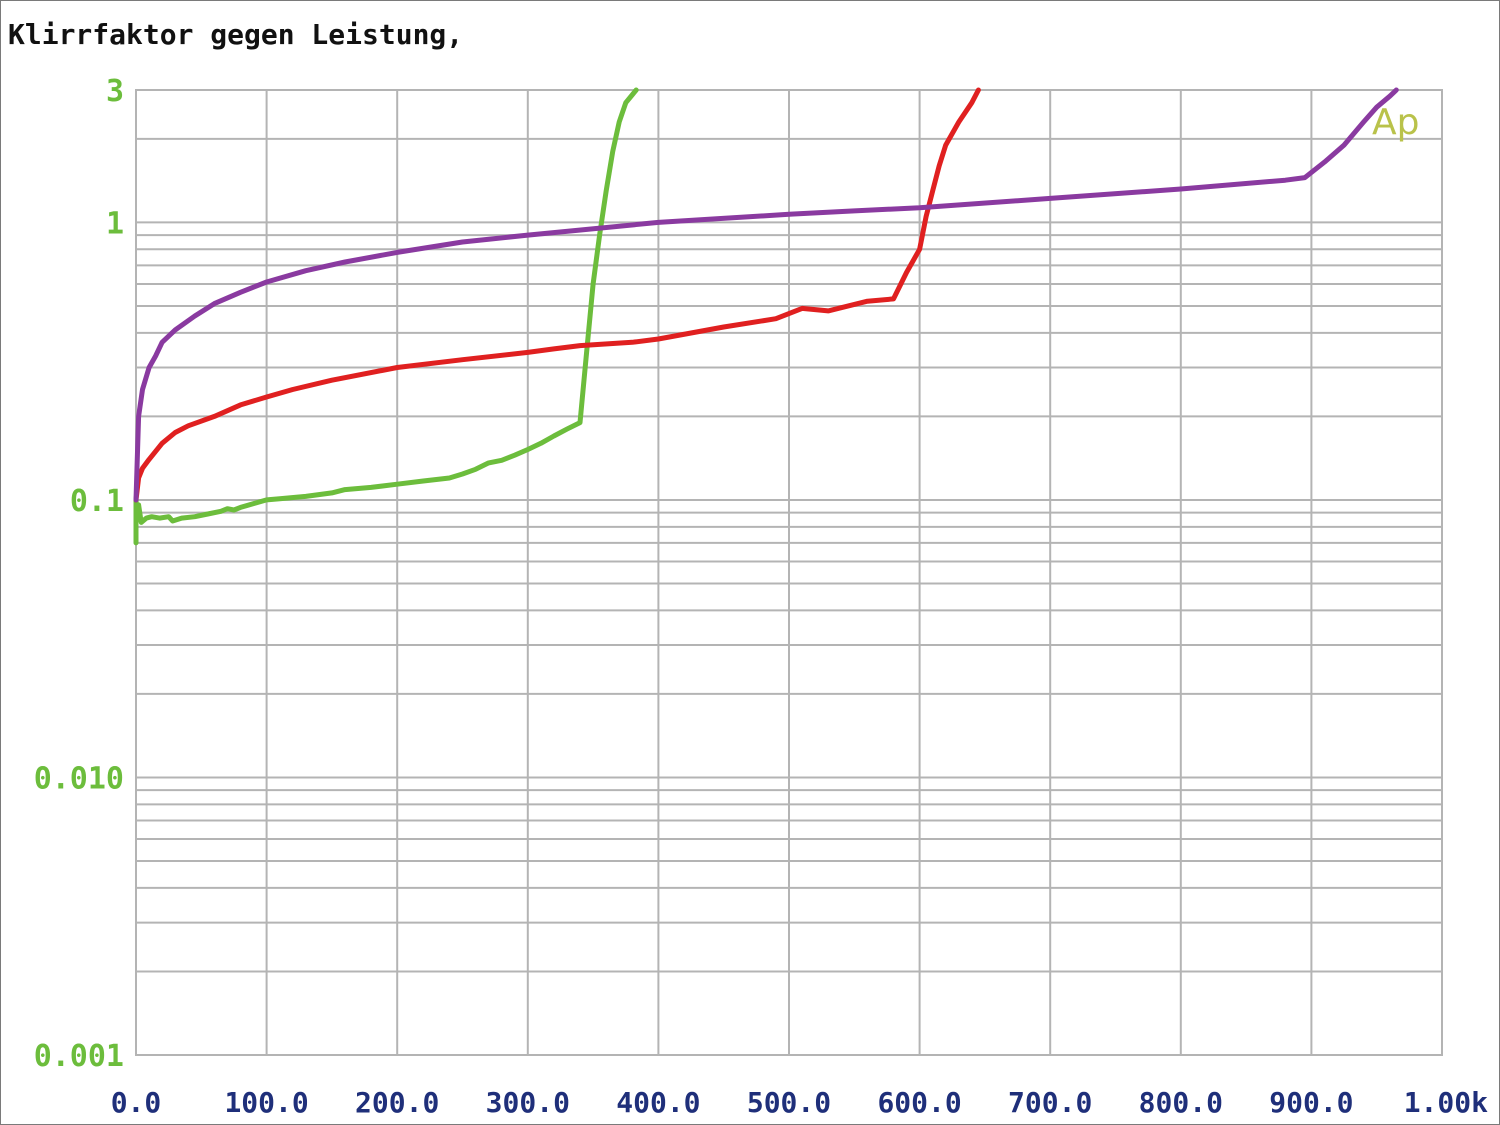 The image size is (1500, 1125). I want to click on x-tick-label: 800.0, so click(1181, 1102).